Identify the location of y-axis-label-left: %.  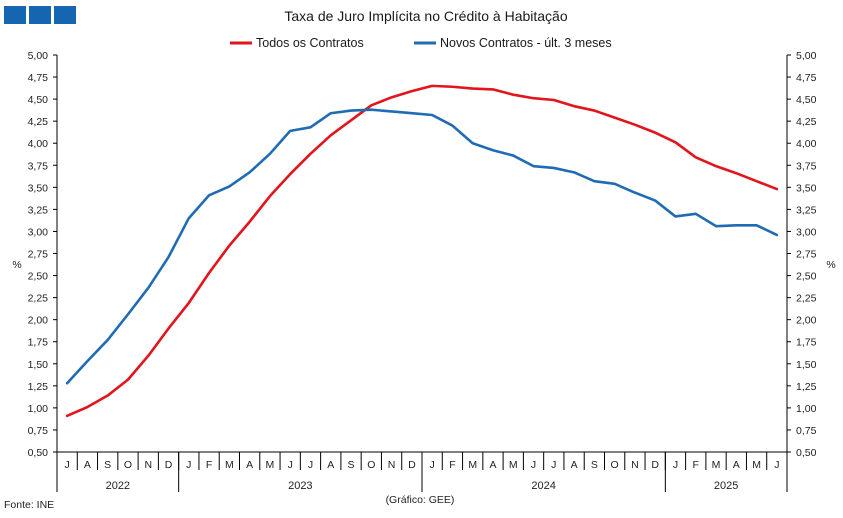
(16, 265).